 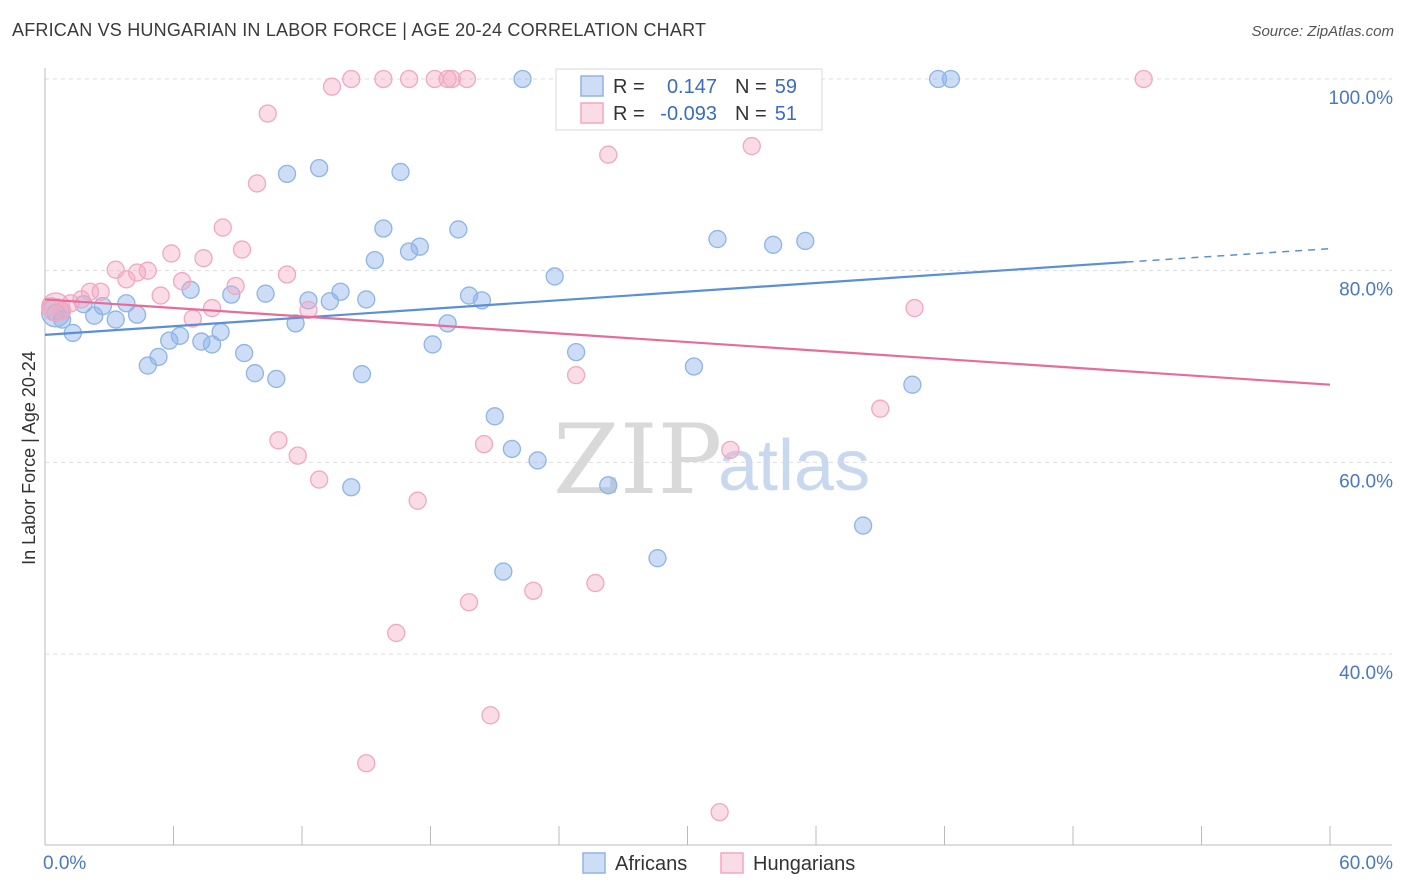 What do you see at coordinates (592, 113) in the screenshot?
I see `legend-swatch-hungarians` at bounding box center [592, 113].